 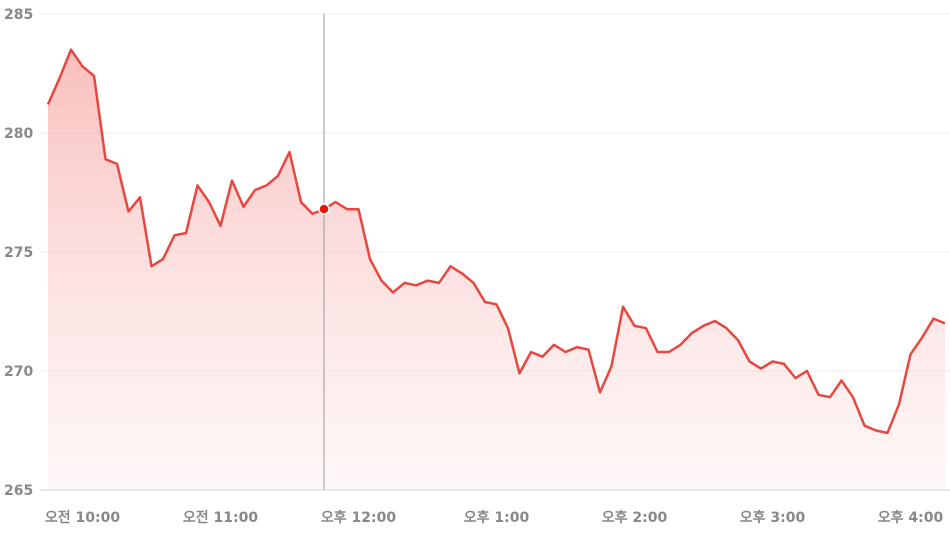 What do you see at coordinates (18, 134) in the screenshot?
I see `y-tick-label: 280` at bounding box center [18, 134].